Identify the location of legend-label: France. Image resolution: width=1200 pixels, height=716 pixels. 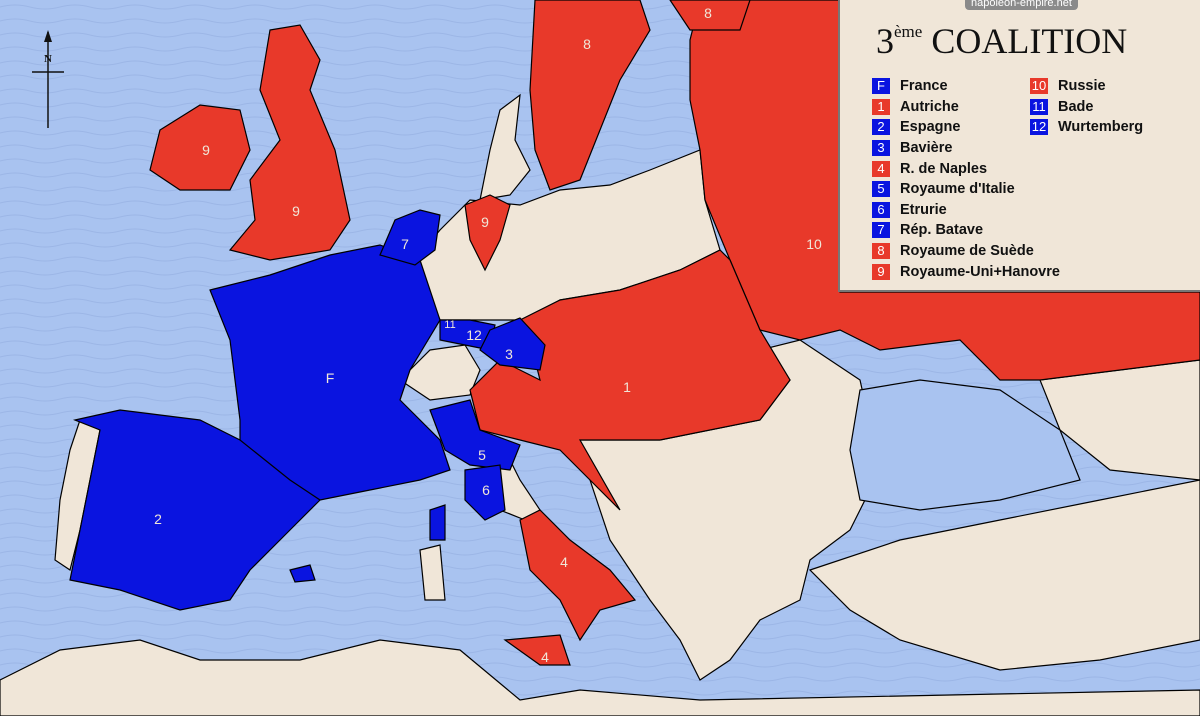
(924, 86).